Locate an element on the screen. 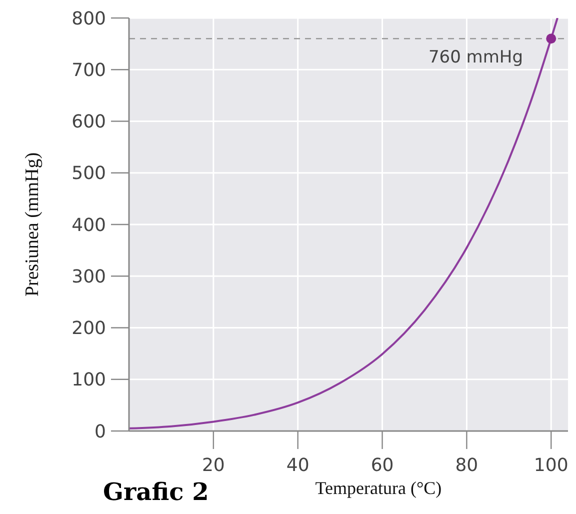  x-tick-label: 100 is located at coordinates (551, 465).